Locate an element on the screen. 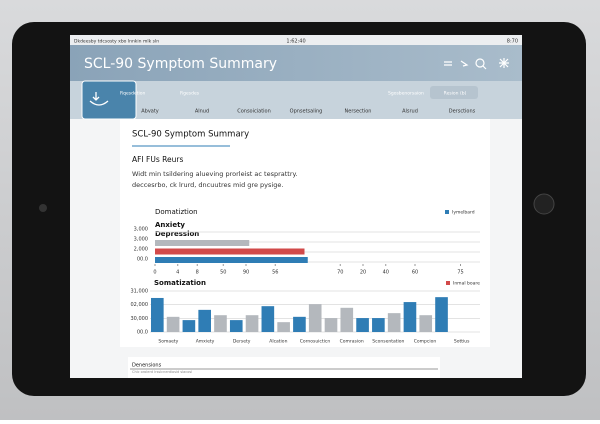 The height and width of the screenshot is (424, 600). row-label: 00.0 is located at coordinates (142, 260).